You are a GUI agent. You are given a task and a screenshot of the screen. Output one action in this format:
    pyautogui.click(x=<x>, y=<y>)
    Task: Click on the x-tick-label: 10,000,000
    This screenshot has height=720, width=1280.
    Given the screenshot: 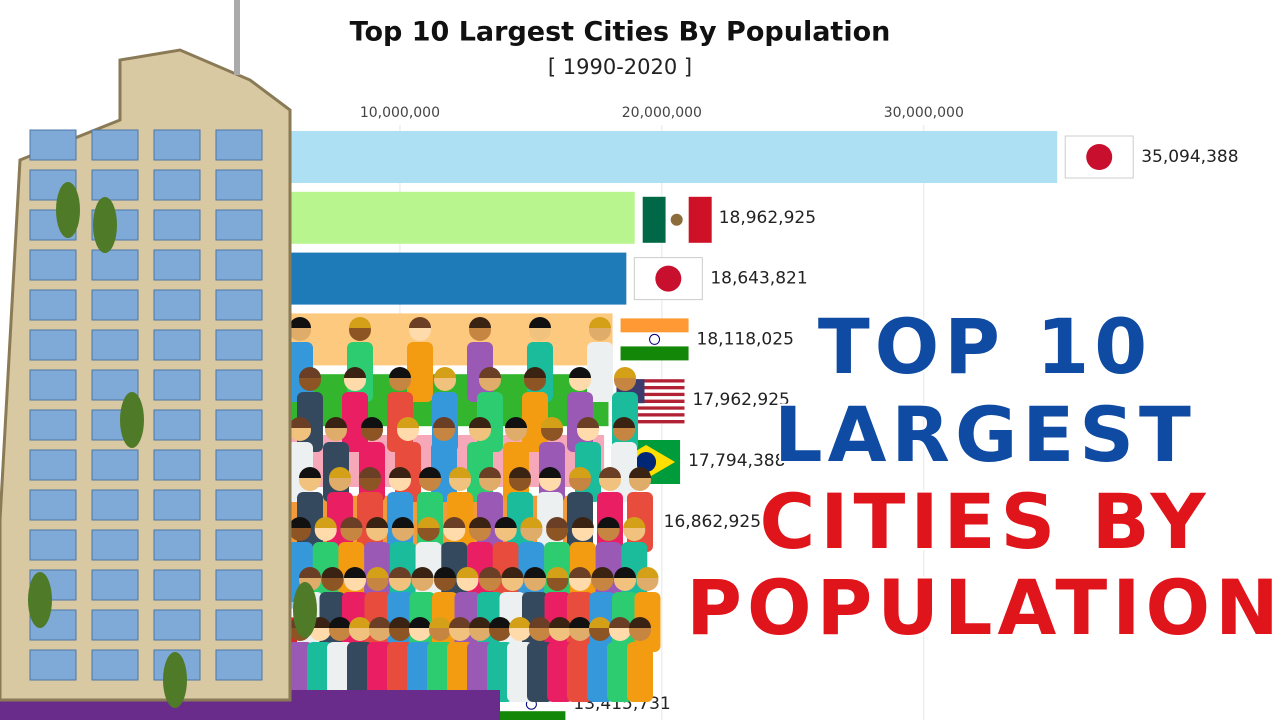 What is the action you would take?
    pyautogui.click(x=400, y=113)
    